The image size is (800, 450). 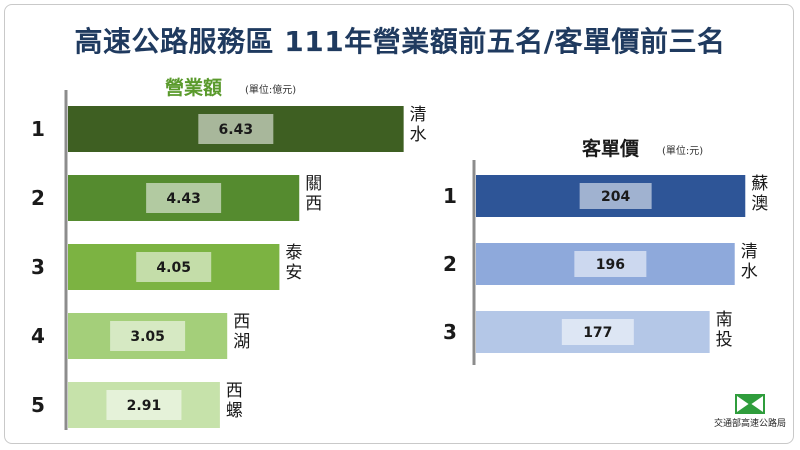 I want to click on price-chart-title: 客單價, so click(x=611, y=148).